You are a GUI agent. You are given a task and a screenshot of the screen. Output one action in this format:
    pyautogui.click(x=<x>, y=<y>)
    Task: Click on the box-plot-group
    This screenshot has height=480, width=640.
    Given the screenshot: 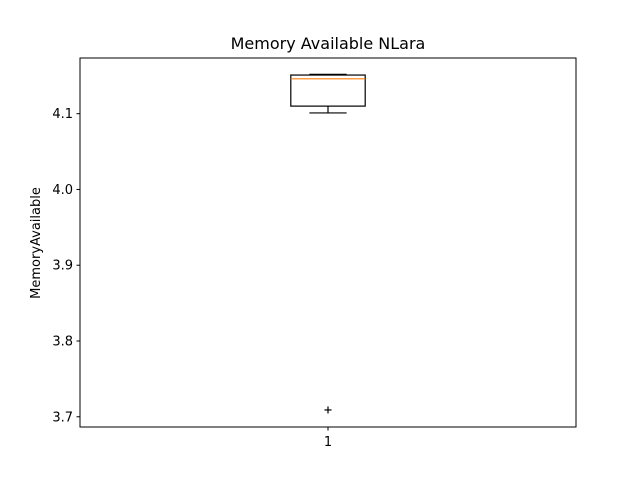 What is the action you would take?
    pyautogui.click(x=328, y=243)
    